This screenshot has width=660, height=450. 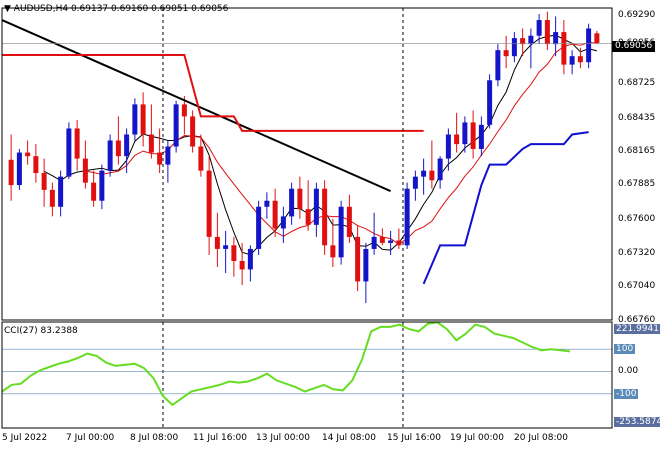 I want to click on cci-tick-label: -100, so click(x=626, y=393).